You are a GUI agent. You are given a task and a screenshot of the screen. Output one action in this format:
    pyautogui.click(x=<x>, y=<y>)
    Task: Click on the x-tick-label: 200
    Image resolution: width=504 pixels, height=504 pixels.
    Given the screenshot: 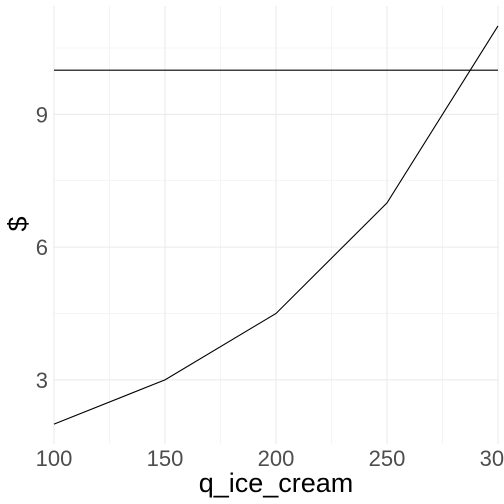 What is the action you would take?
    pyautogui.click(x=276, y=458)
    